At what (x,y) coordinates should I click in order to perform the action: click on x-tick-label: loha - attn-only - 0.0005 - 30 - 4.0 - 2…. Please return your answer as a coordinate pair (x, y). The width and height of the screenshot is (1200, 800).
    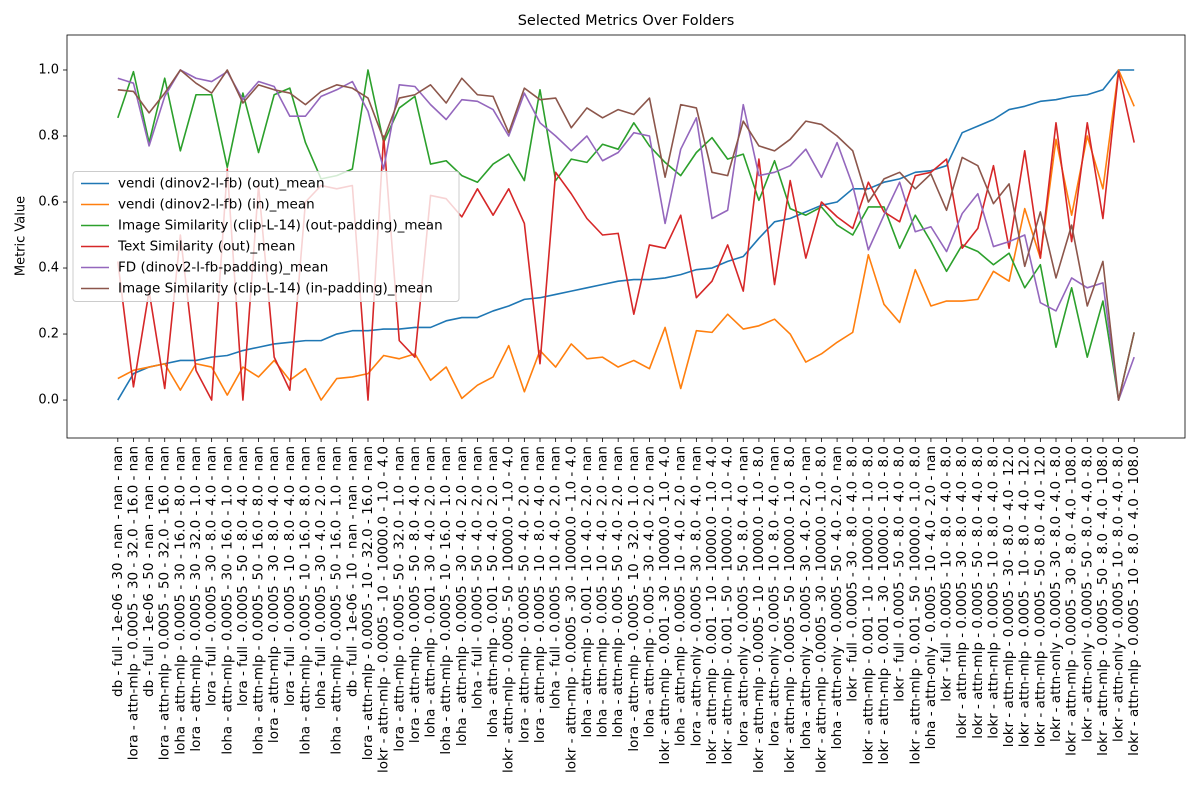
    Looking at the image, I should click on (806, 597).